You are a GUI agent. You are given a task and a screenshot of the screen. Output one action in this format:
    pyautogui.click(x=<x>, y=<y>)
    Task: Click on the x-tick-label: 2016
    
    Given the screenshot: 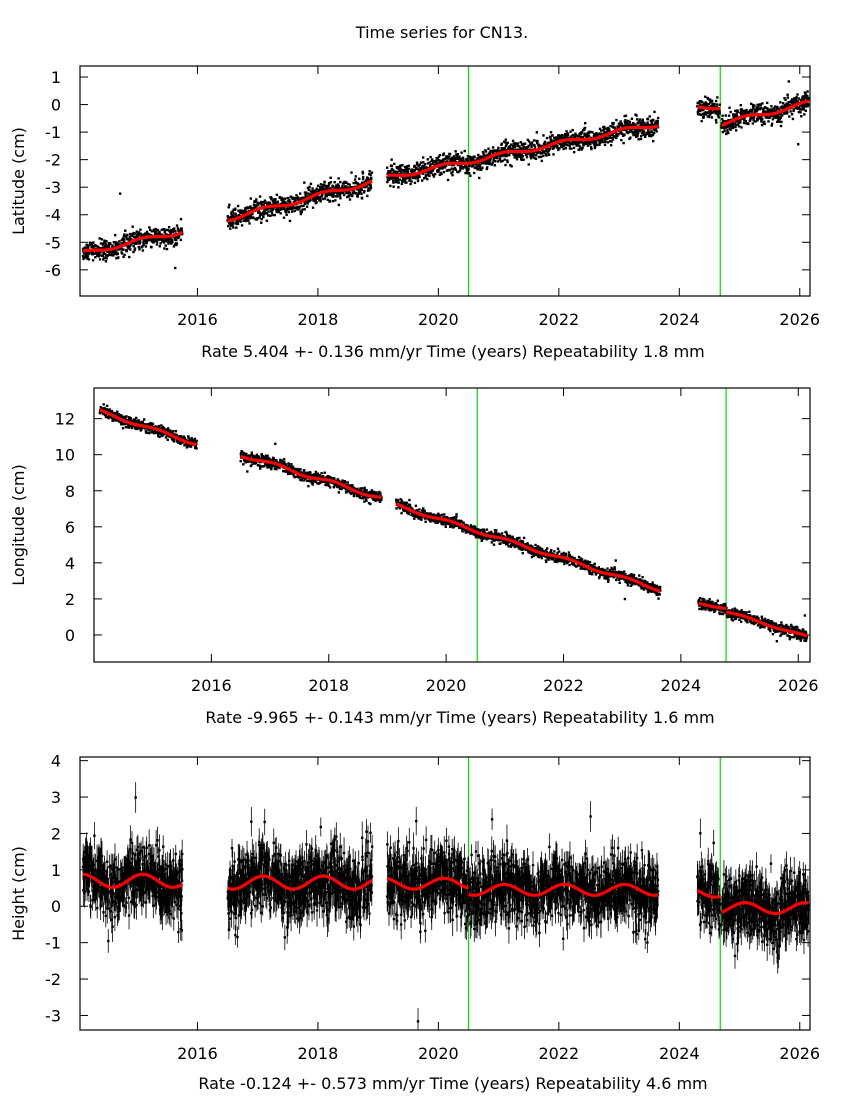 What is the action you would take?
    pyautogui.click(x=197, y=319)
    